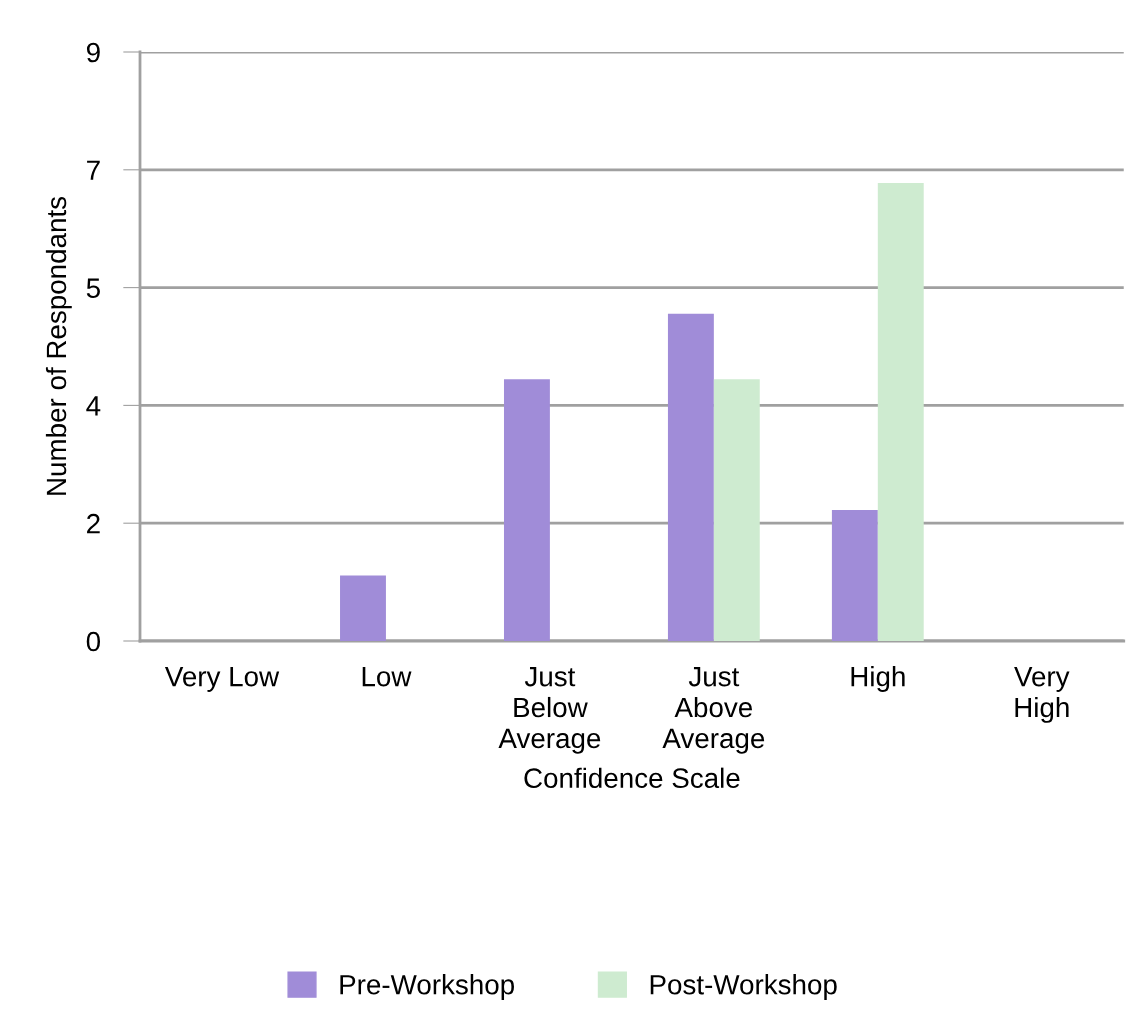  What do you see at coordinates (743, 987) in the screenshot?
I see `legend-label: Post-Workshop` at bounding box center [743, 987].